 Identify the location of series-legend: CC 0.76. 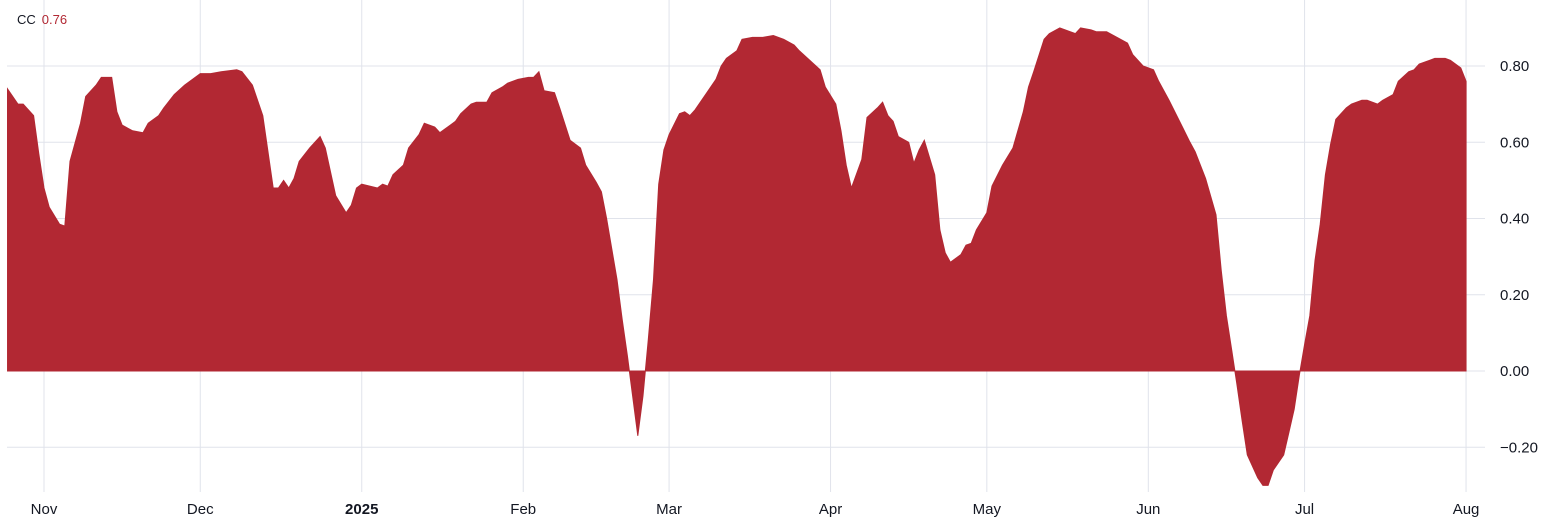
(42, 19).